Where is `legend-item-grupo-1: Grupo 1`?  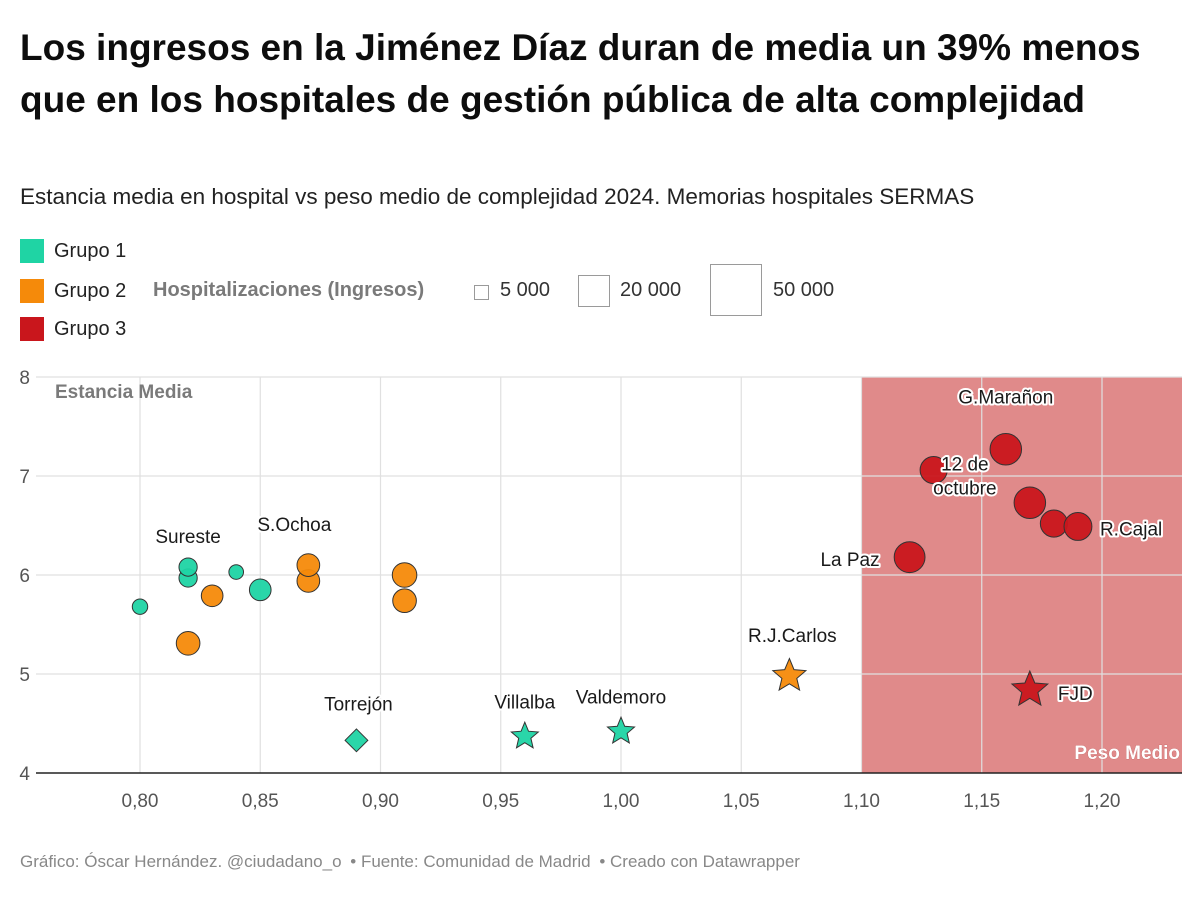 legend-item-grupo-1: Grupo 1 is located at coordinates (73, 251).